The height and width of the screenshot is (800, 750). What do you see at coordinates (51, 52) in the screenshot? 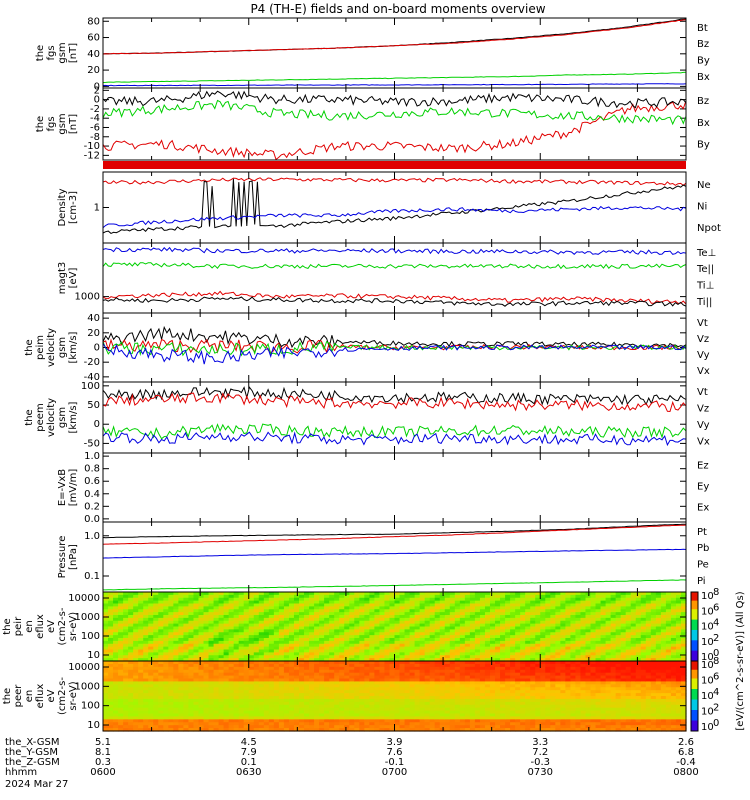
I see `y-axis-label: fgs` at bounding box center [51, 52].